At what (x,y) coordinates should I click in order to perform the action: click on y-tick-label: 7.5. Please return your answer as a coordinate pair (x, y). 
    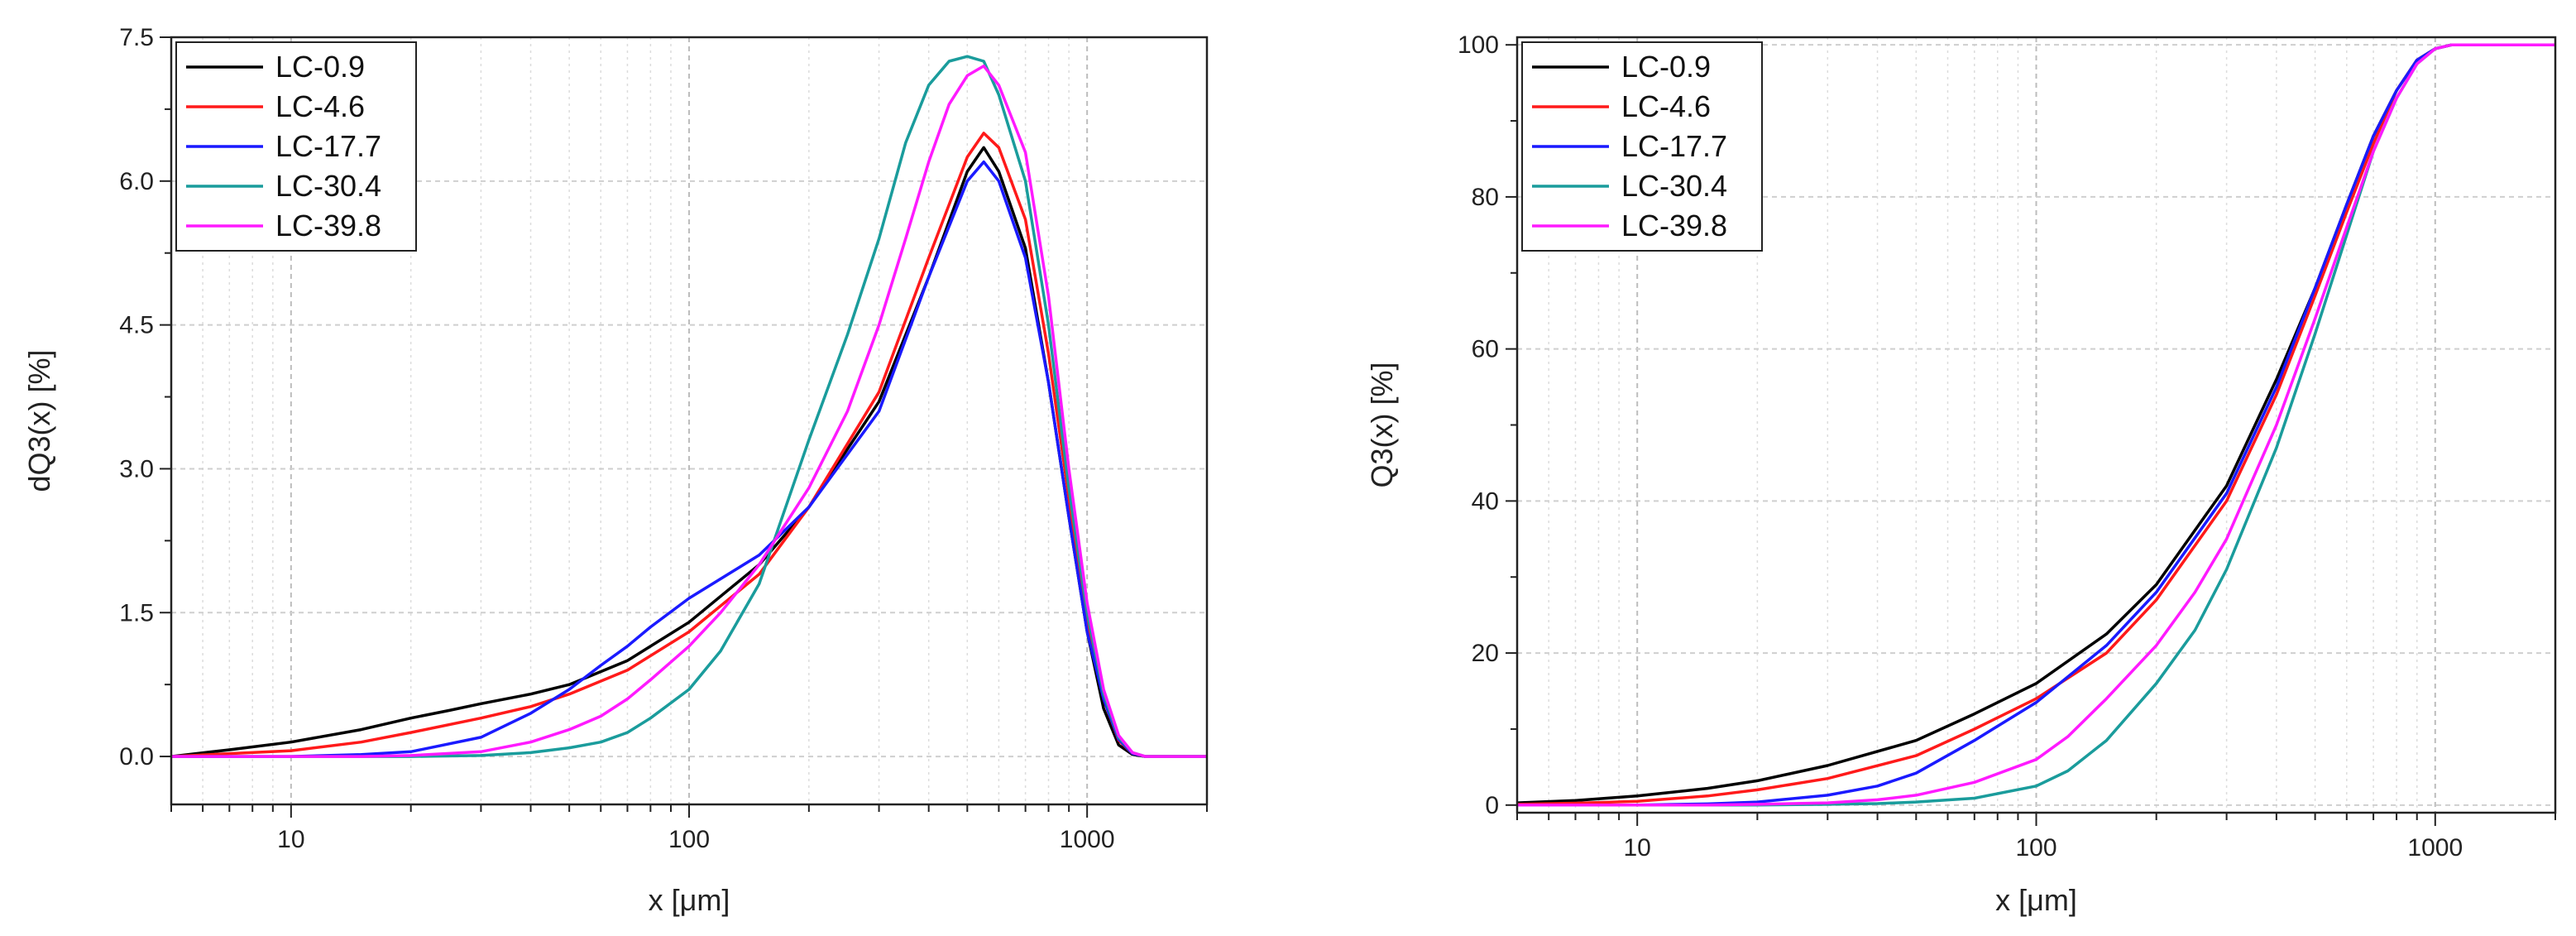
    Looking at the image, I should click on (136, 37).